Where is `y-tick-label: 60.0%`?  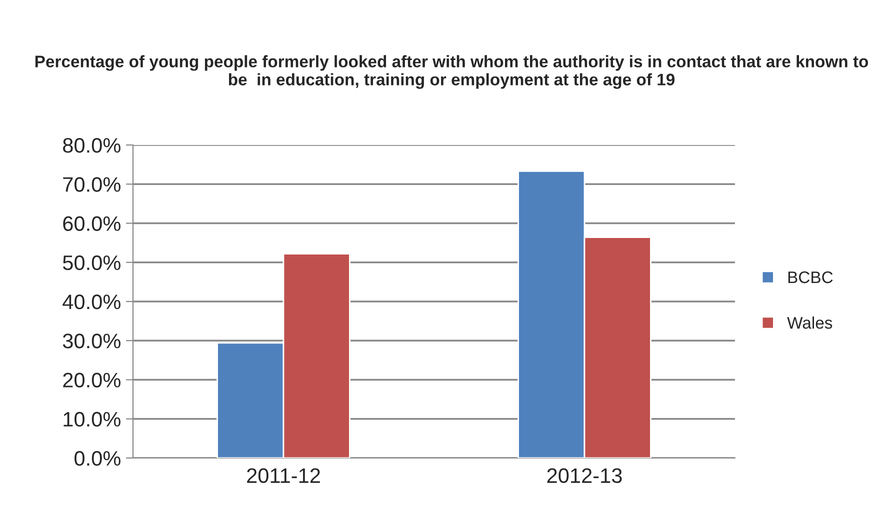
y-tick-label: 60.0% is located at coordinates (91, 224).